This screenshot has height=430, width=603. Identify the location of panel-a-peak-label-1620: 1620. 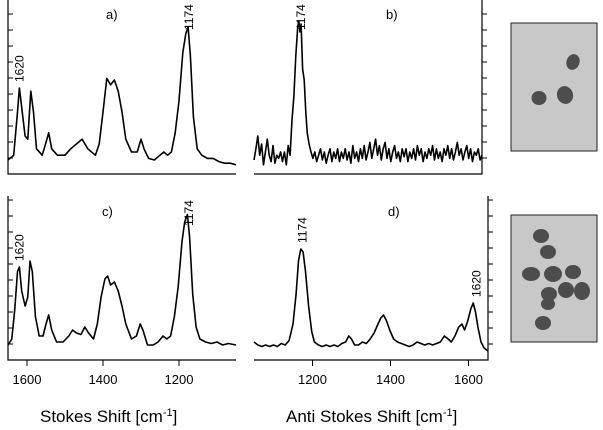
(19, 68).